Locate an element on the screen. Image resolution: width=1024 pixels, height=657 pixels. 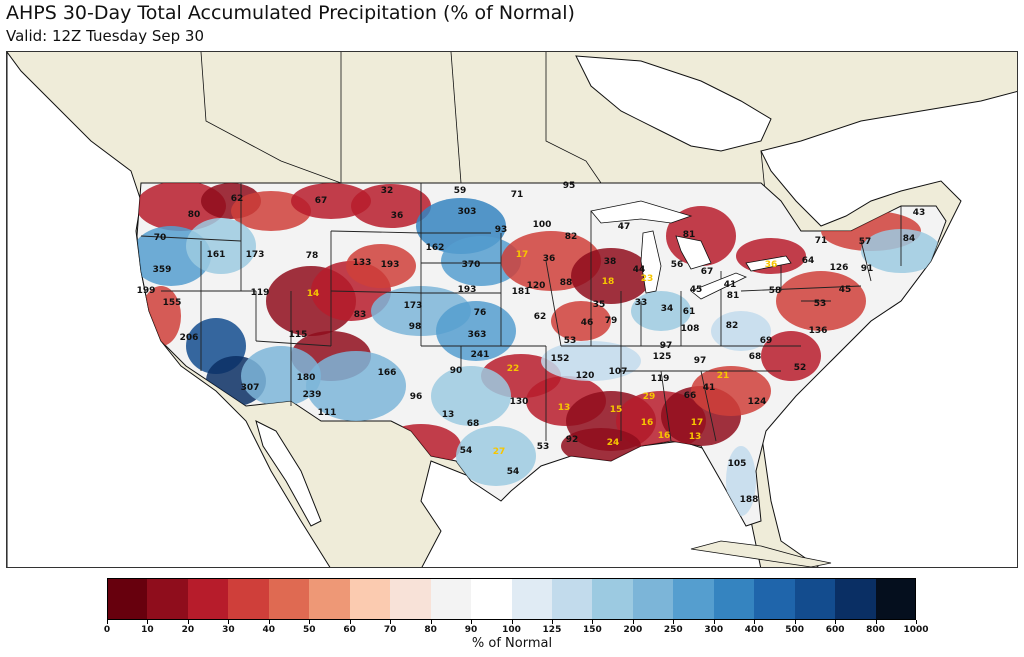
station-value-label: 173 is located at coordinates (413, 306).